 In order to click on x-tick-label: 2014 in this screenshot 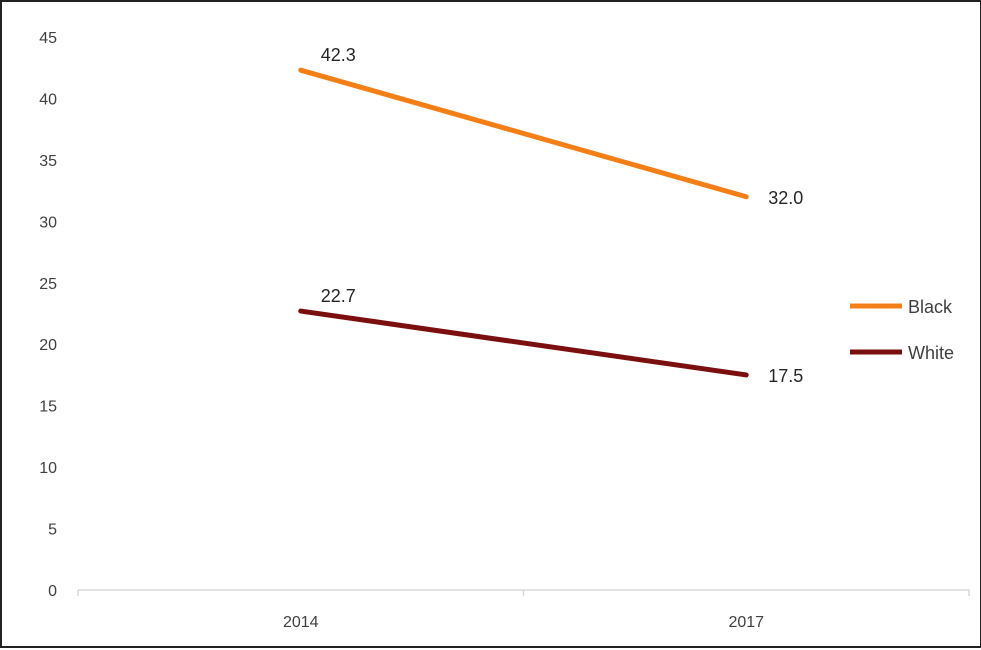, I will do `click(301, 622)`.